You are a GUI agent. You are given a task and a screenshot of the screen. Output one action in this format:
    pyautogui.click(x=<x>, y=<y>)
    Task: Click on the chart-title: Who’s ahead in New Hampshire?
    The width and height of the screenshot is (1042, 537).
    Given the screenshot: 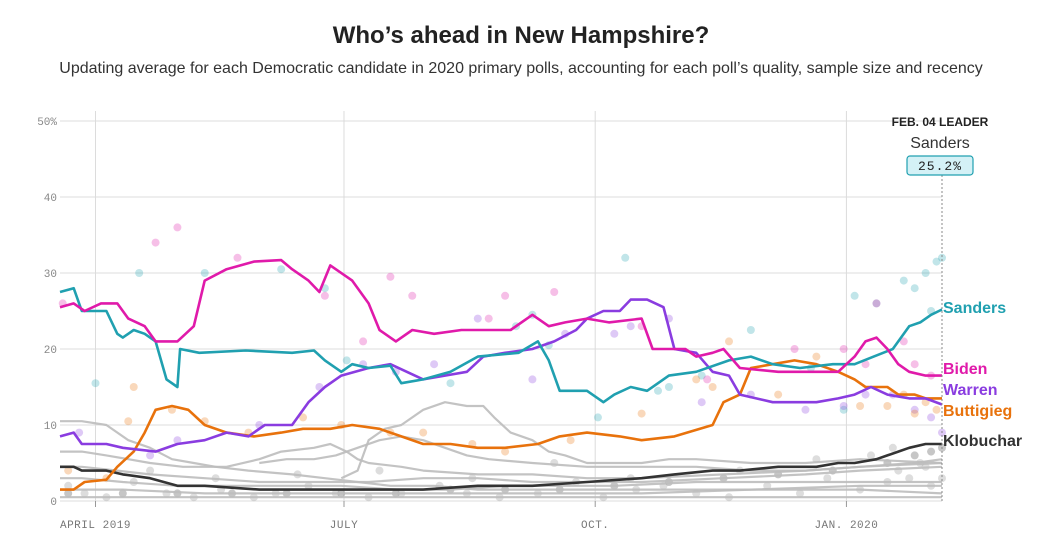 What is the action you would take?
    pyautogui.click(x=521, y=35)
    